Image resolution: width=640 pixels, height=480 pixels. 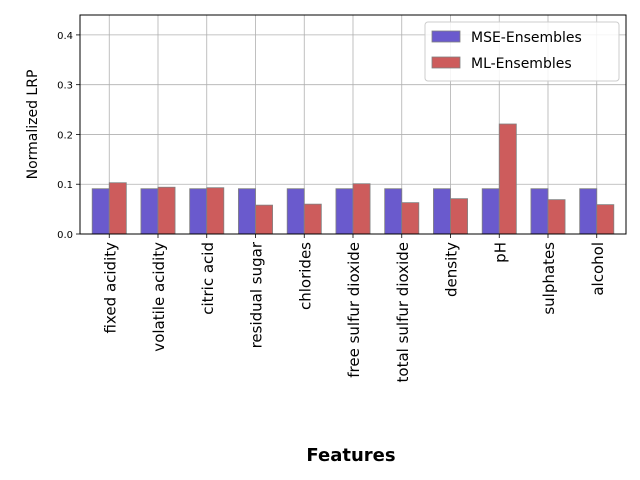 What do you see at coordinates (556, 217) in the screenshot?
I see `bar-ml-sulphates` at bounding box center [556, 217].